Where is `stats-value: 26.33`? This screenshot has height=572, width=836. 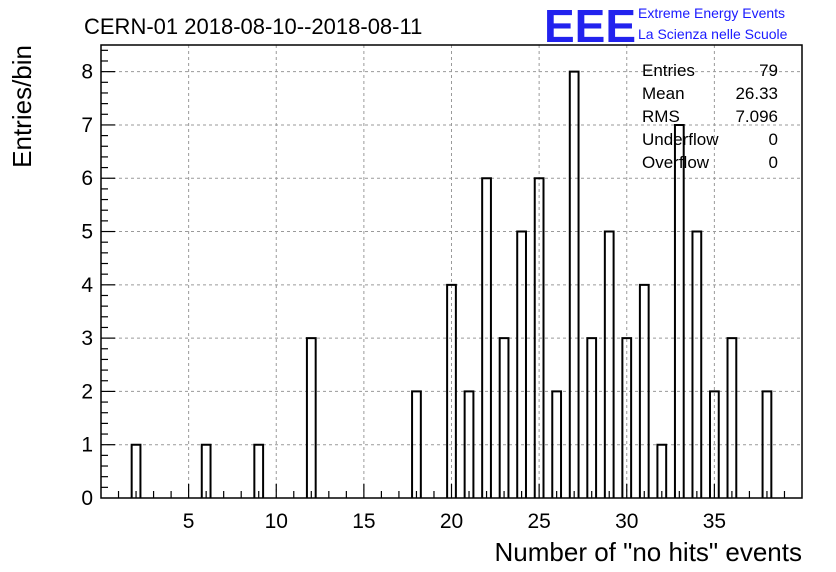
stats-value: 26.33 is located at coordinates (756, 93).